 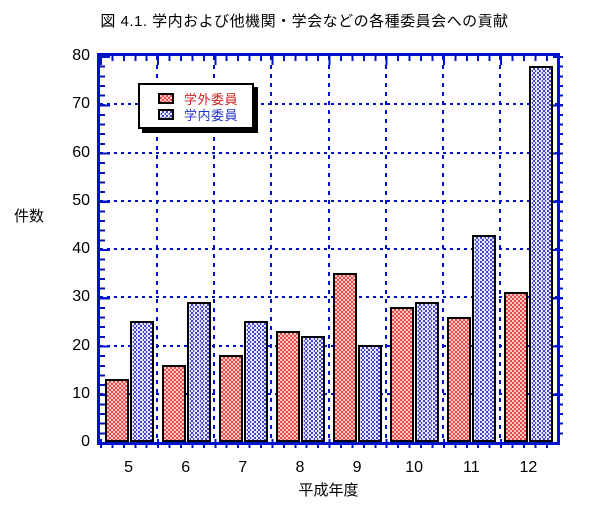 I want to click on legend: 学外委員 学内委員, so click(x=196, y=106).